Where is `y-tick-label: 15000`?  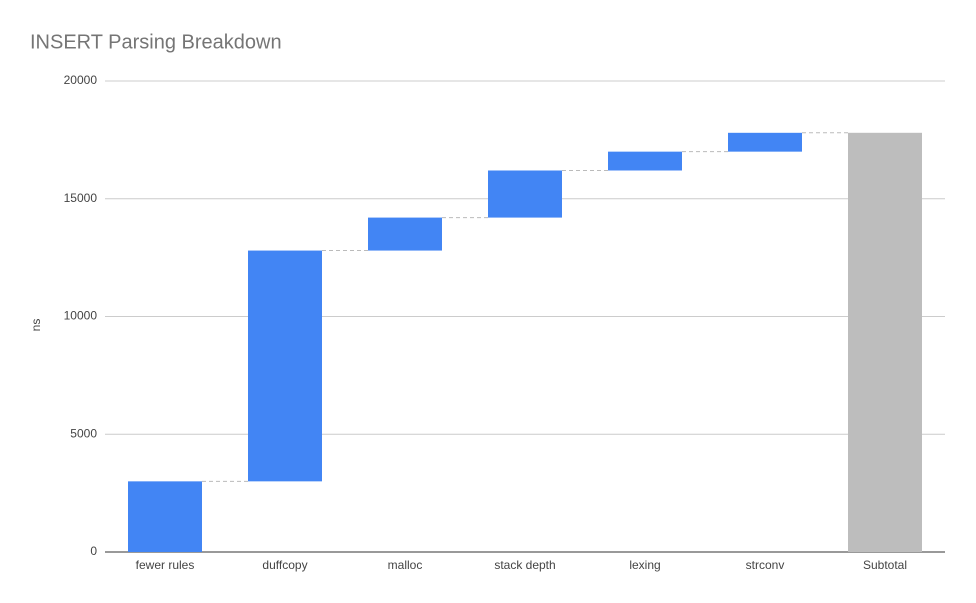 y-tick-label: 15000 is located at coordinates (81, 198).